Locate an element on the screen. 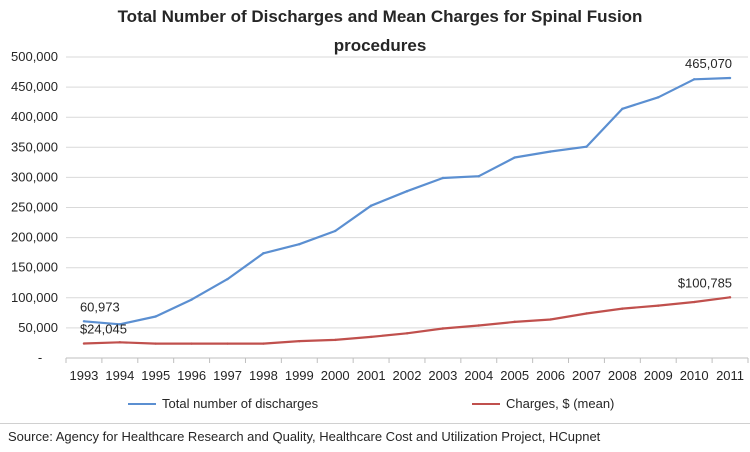  legend-label-discharges: Total number of discharges is located at coordinates (240, 403).